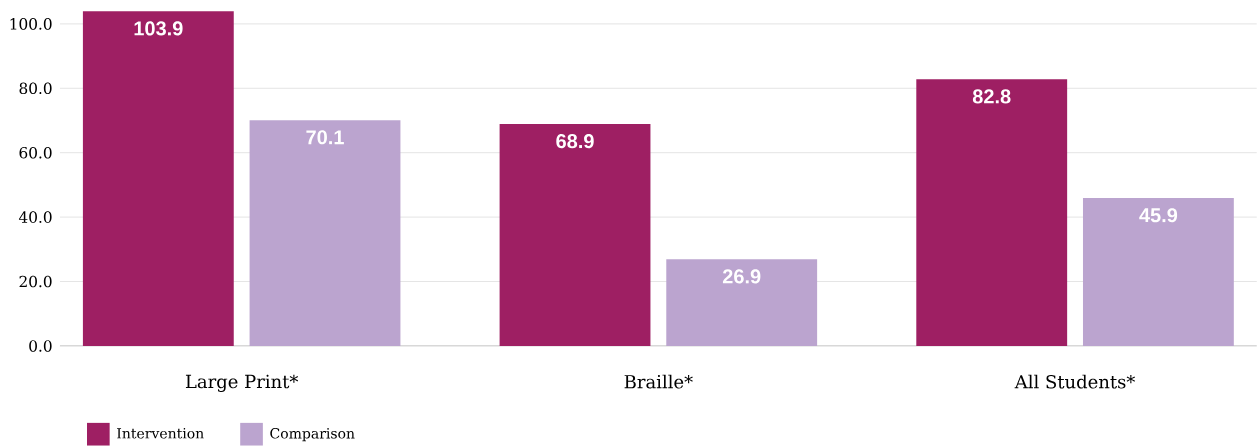 The height and width of the screenshot is (448, 1257). I want to click on data-label: 68.9, so click(575, 141).